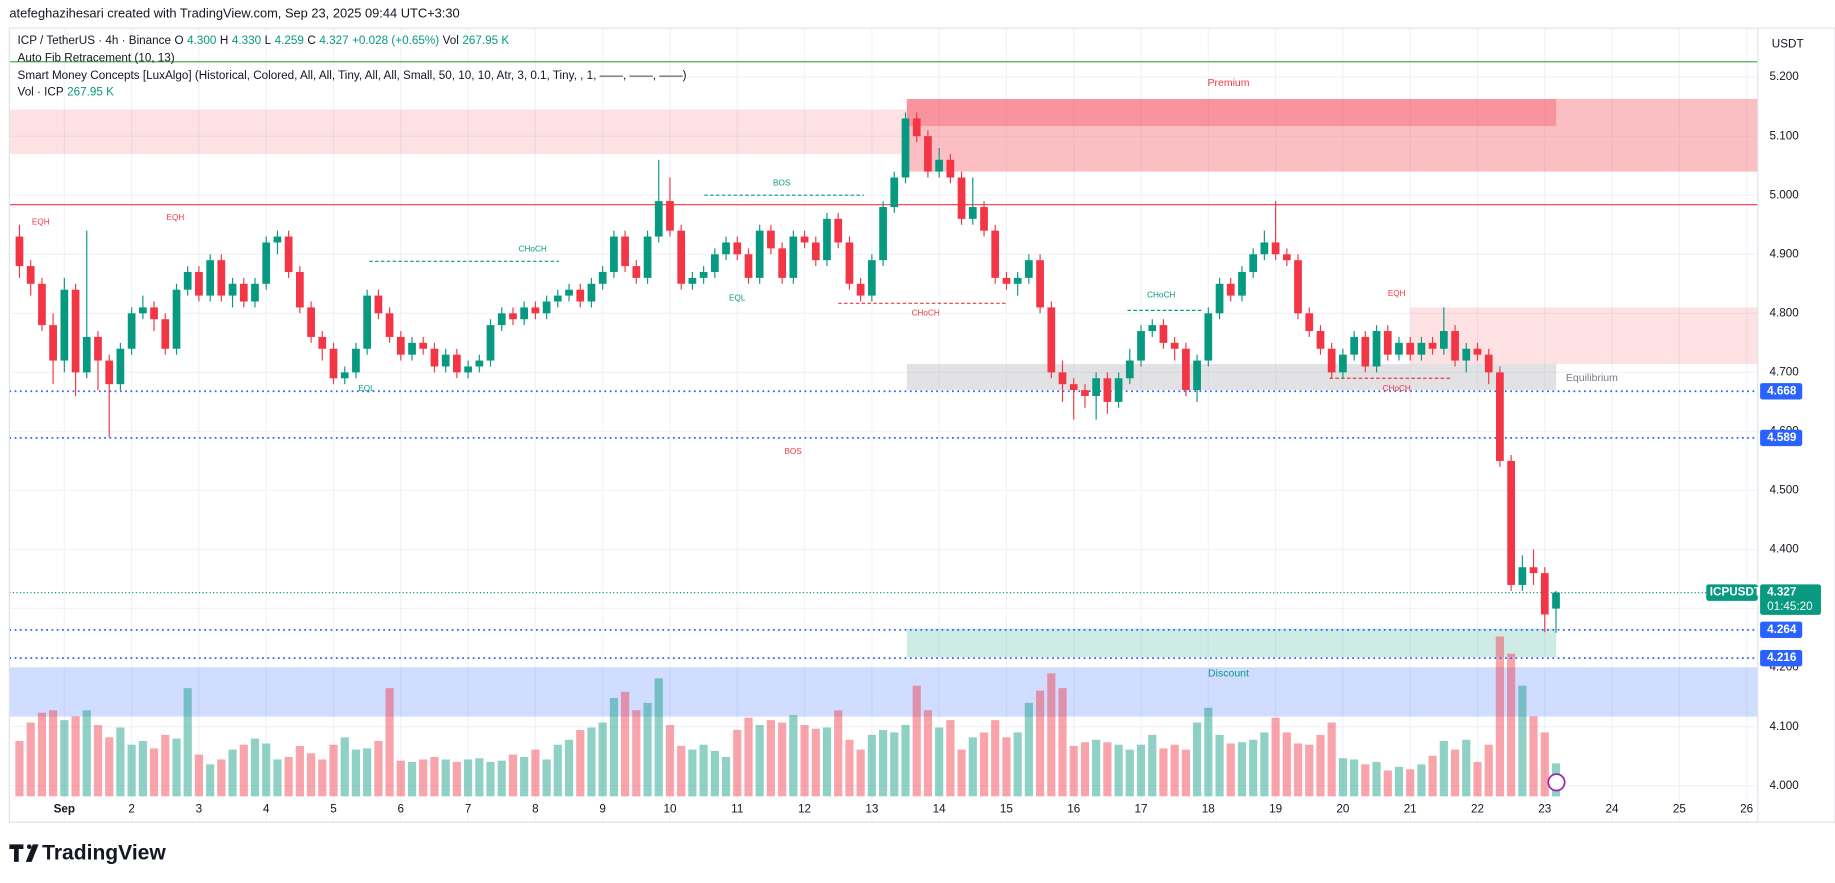 This screenshot has height=883, width=1835. I want to click on vol-line-value: 267.95 K, so click(90, 92).